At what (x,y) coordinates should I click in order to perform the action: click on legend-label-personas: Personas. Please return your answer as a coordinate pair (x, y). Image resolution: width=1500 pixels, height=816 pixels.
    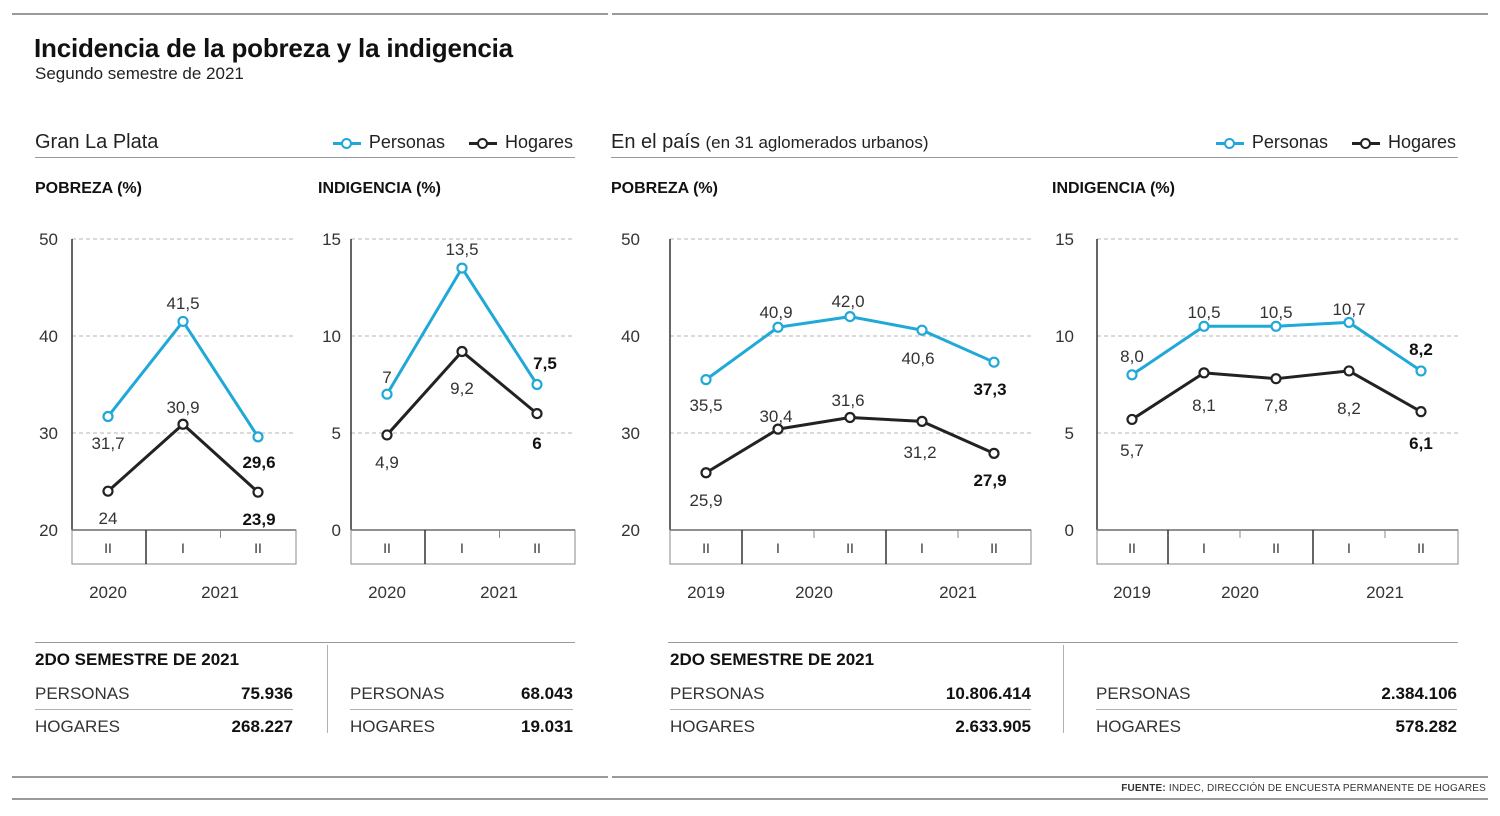
    Looking at the image, I should click on (406, 142).